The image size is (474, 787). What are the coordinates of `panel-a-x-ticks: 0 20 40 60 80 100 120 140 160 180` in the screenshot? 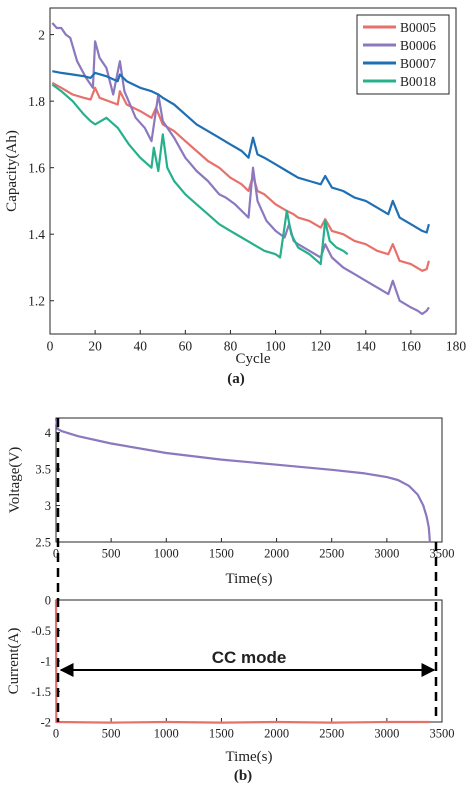 It's located at (257, 342).